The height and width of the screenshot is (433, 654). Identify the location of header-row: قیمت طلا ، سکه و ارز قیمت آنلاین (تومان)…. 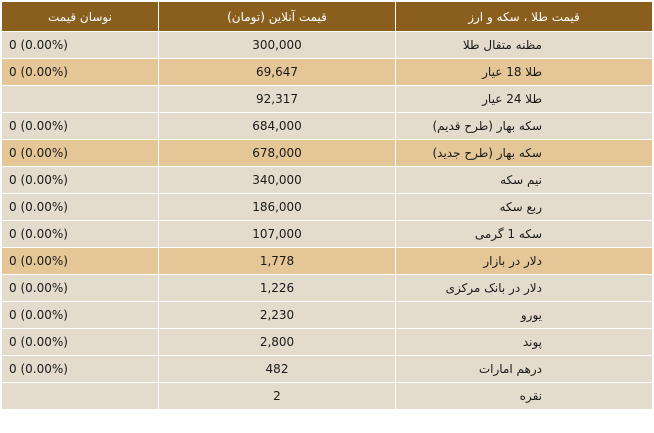
(327, 16).